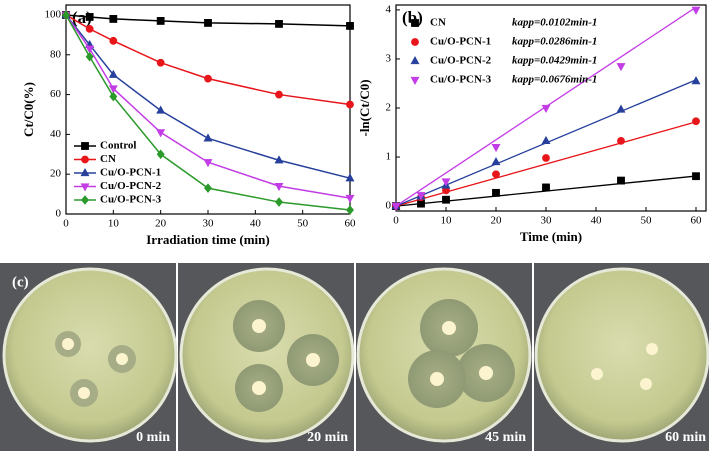 The width and height of the screenshot is (709, 451). Describe the element at coordinates (56, 94) in the screenshot. I see `y-tick-label: 60` at that location.